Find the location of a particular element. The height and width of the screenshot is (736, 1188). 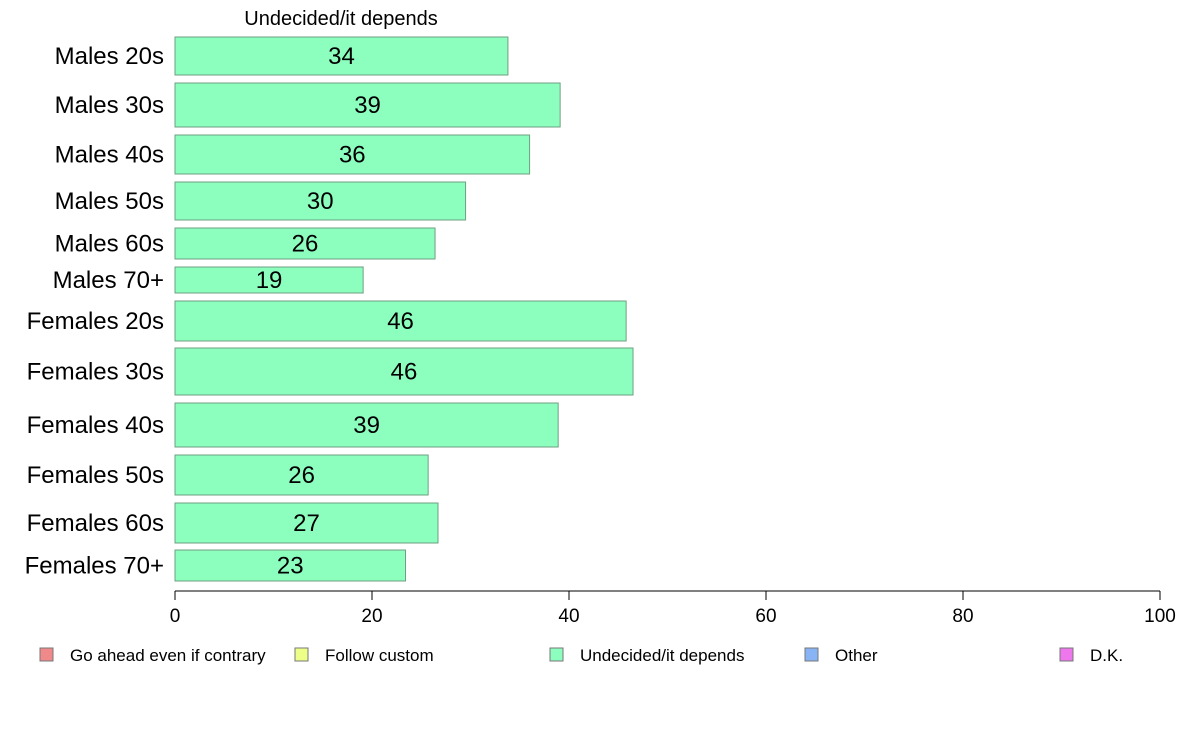

category-label: Males 20s is located at coordinates (109, 56).